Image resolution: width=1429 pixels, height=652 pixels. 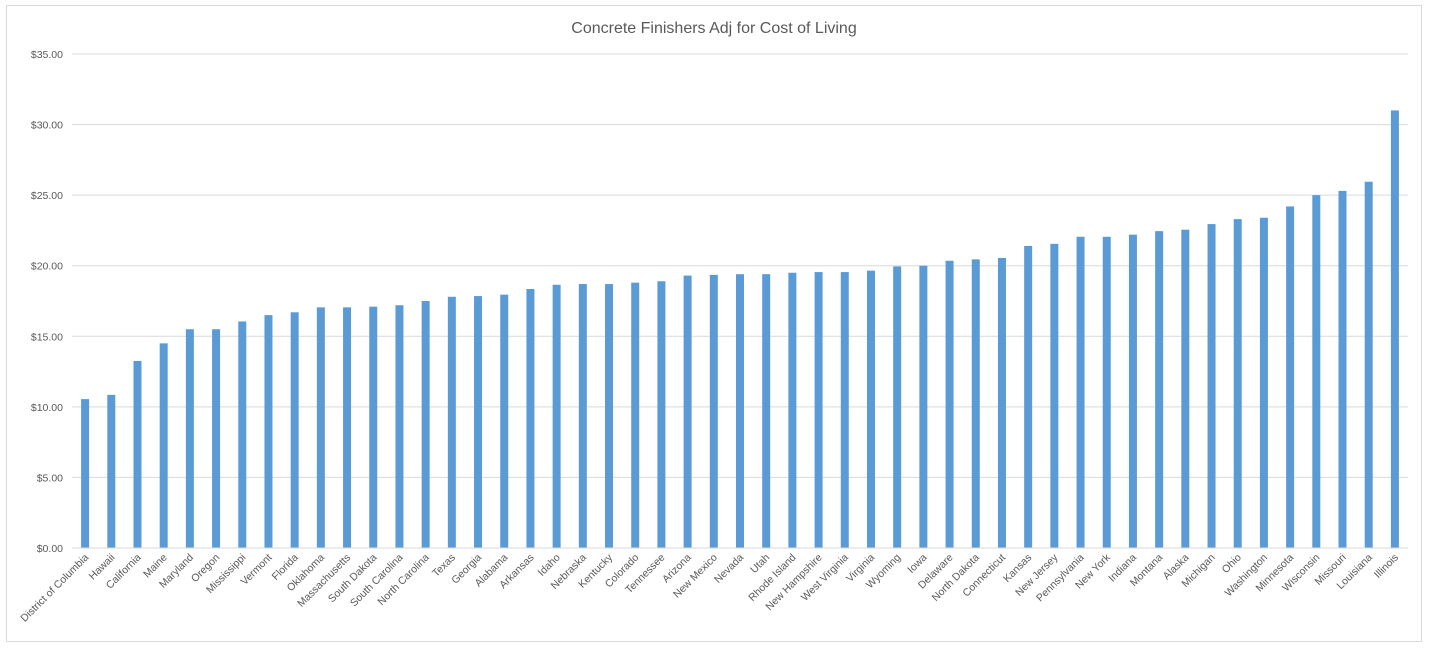 What do you see at coordinates (47, 408) in the screenshot?
I see `y-tick-label: $10.00` at bounding box center [47, 408].